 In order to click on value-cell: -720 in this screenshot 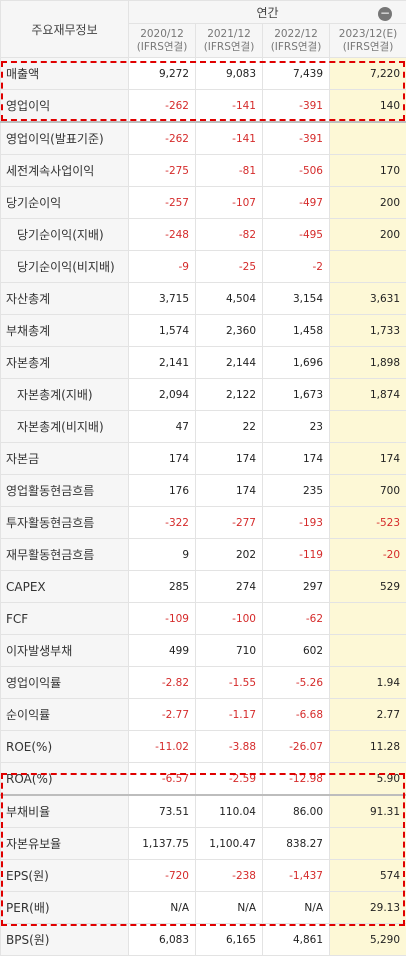, I will do `click(162, 876)`.